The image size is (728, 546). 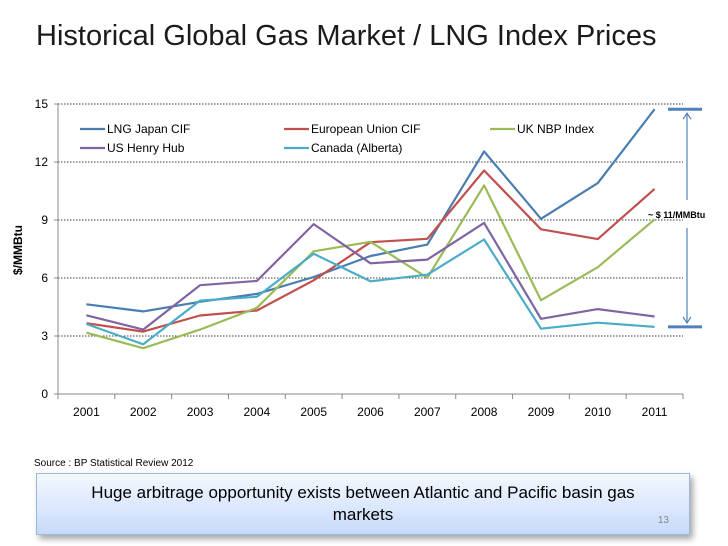 What do you see at coordinates (44, 394) in the screenshot?
I see `y-tick-label: 0` at bounding box center [44, 394].